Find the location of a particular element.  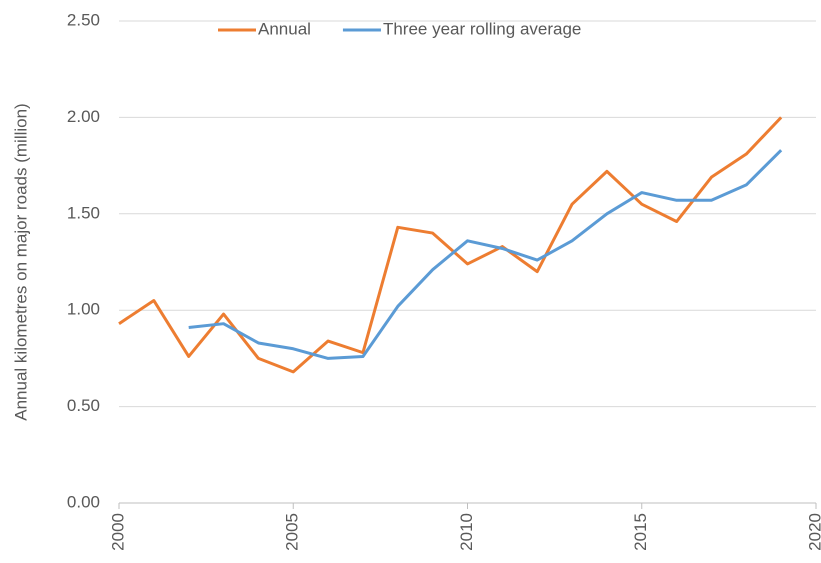

y-tick-label: 2.50 is located at coordinates (83, 19).